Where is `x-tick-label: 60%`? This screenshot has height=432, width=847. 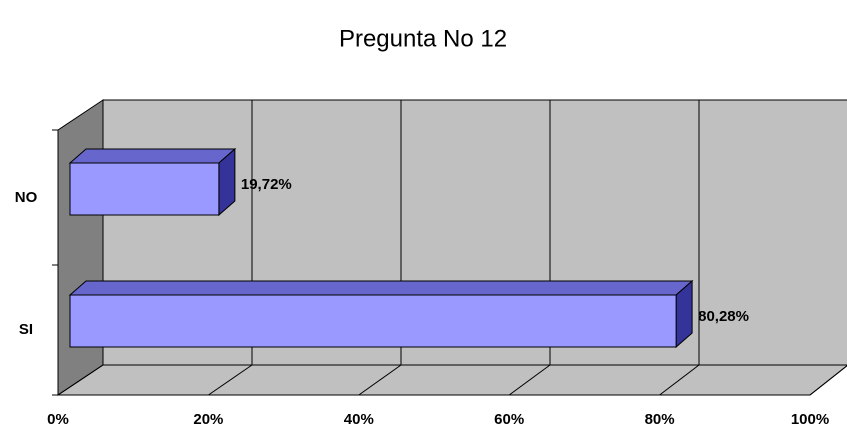 x-tick-label: 60% is located at coordinates (509, 419).